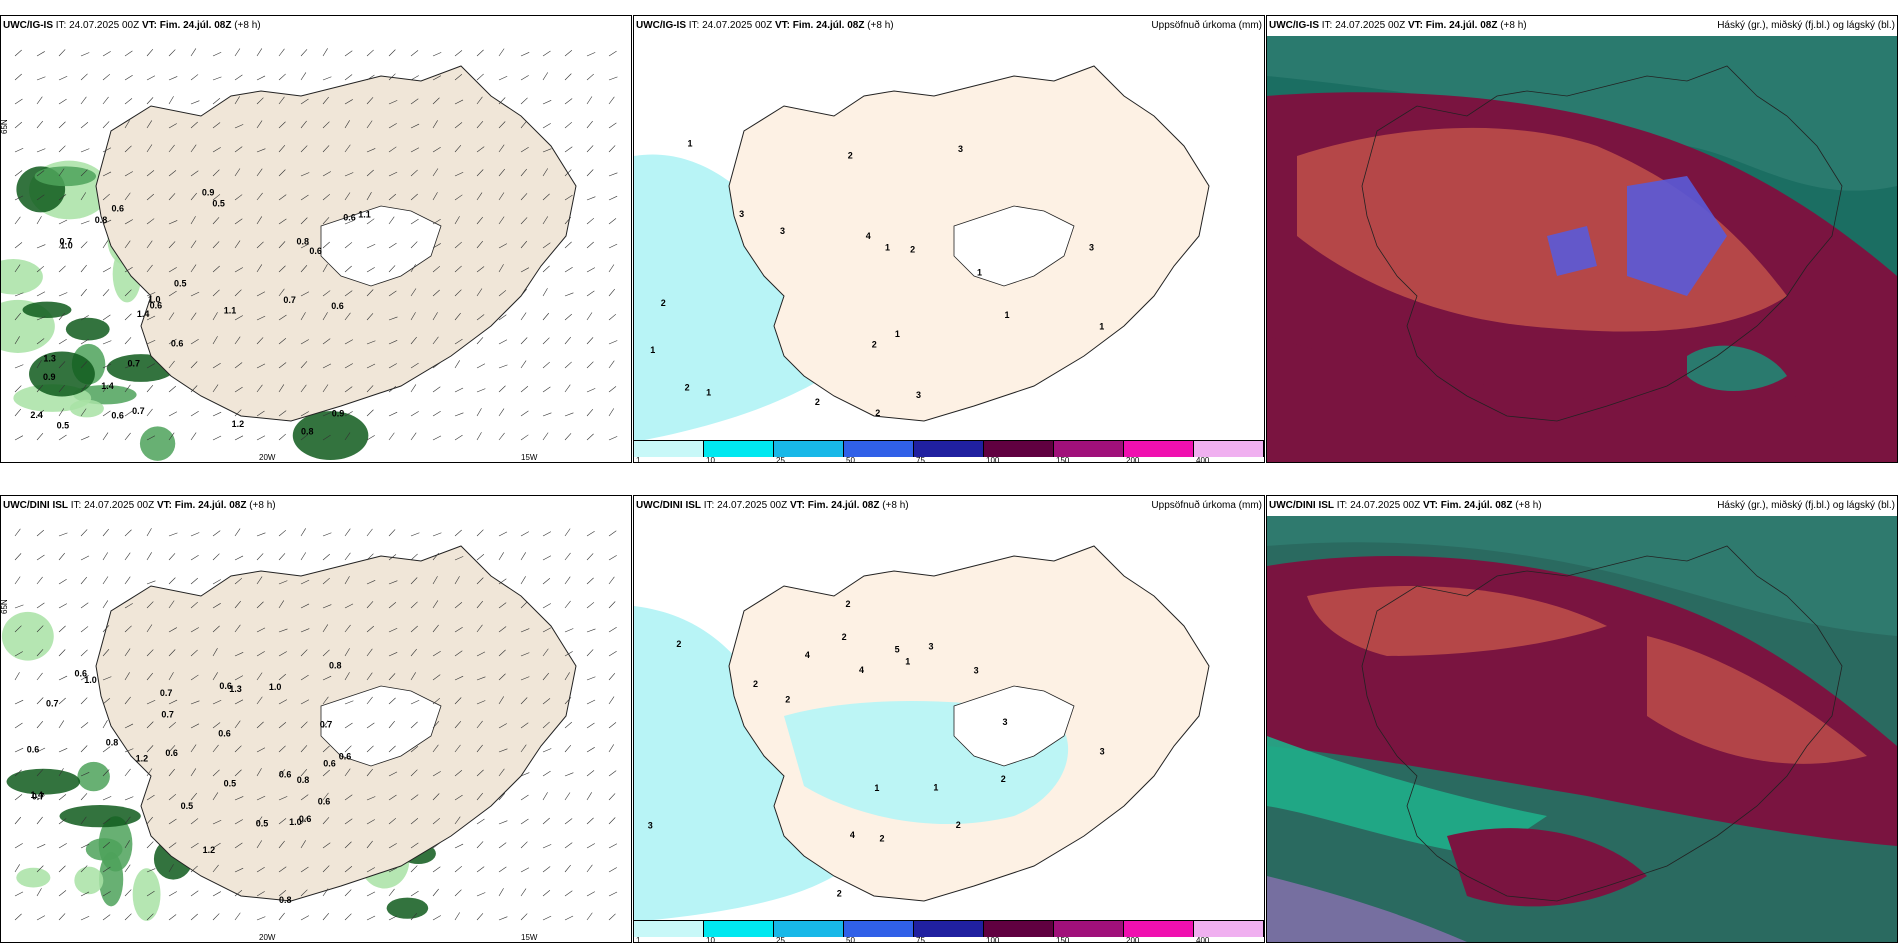 The image size is (1900, 950). Describe the element at coordinates (1101, 326) in the screenshot. I see `precip-value: 1` at that location.